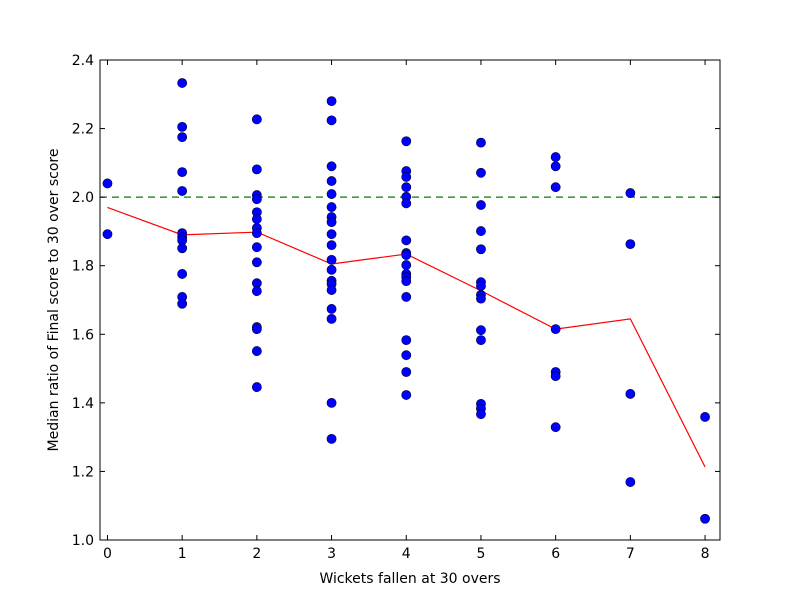 This screenshot has width=800, height=600. What do you see at coordinates (331, 554) in the screenshot?
I see `x-tick-label: 3` at bounding box center [331, 554].